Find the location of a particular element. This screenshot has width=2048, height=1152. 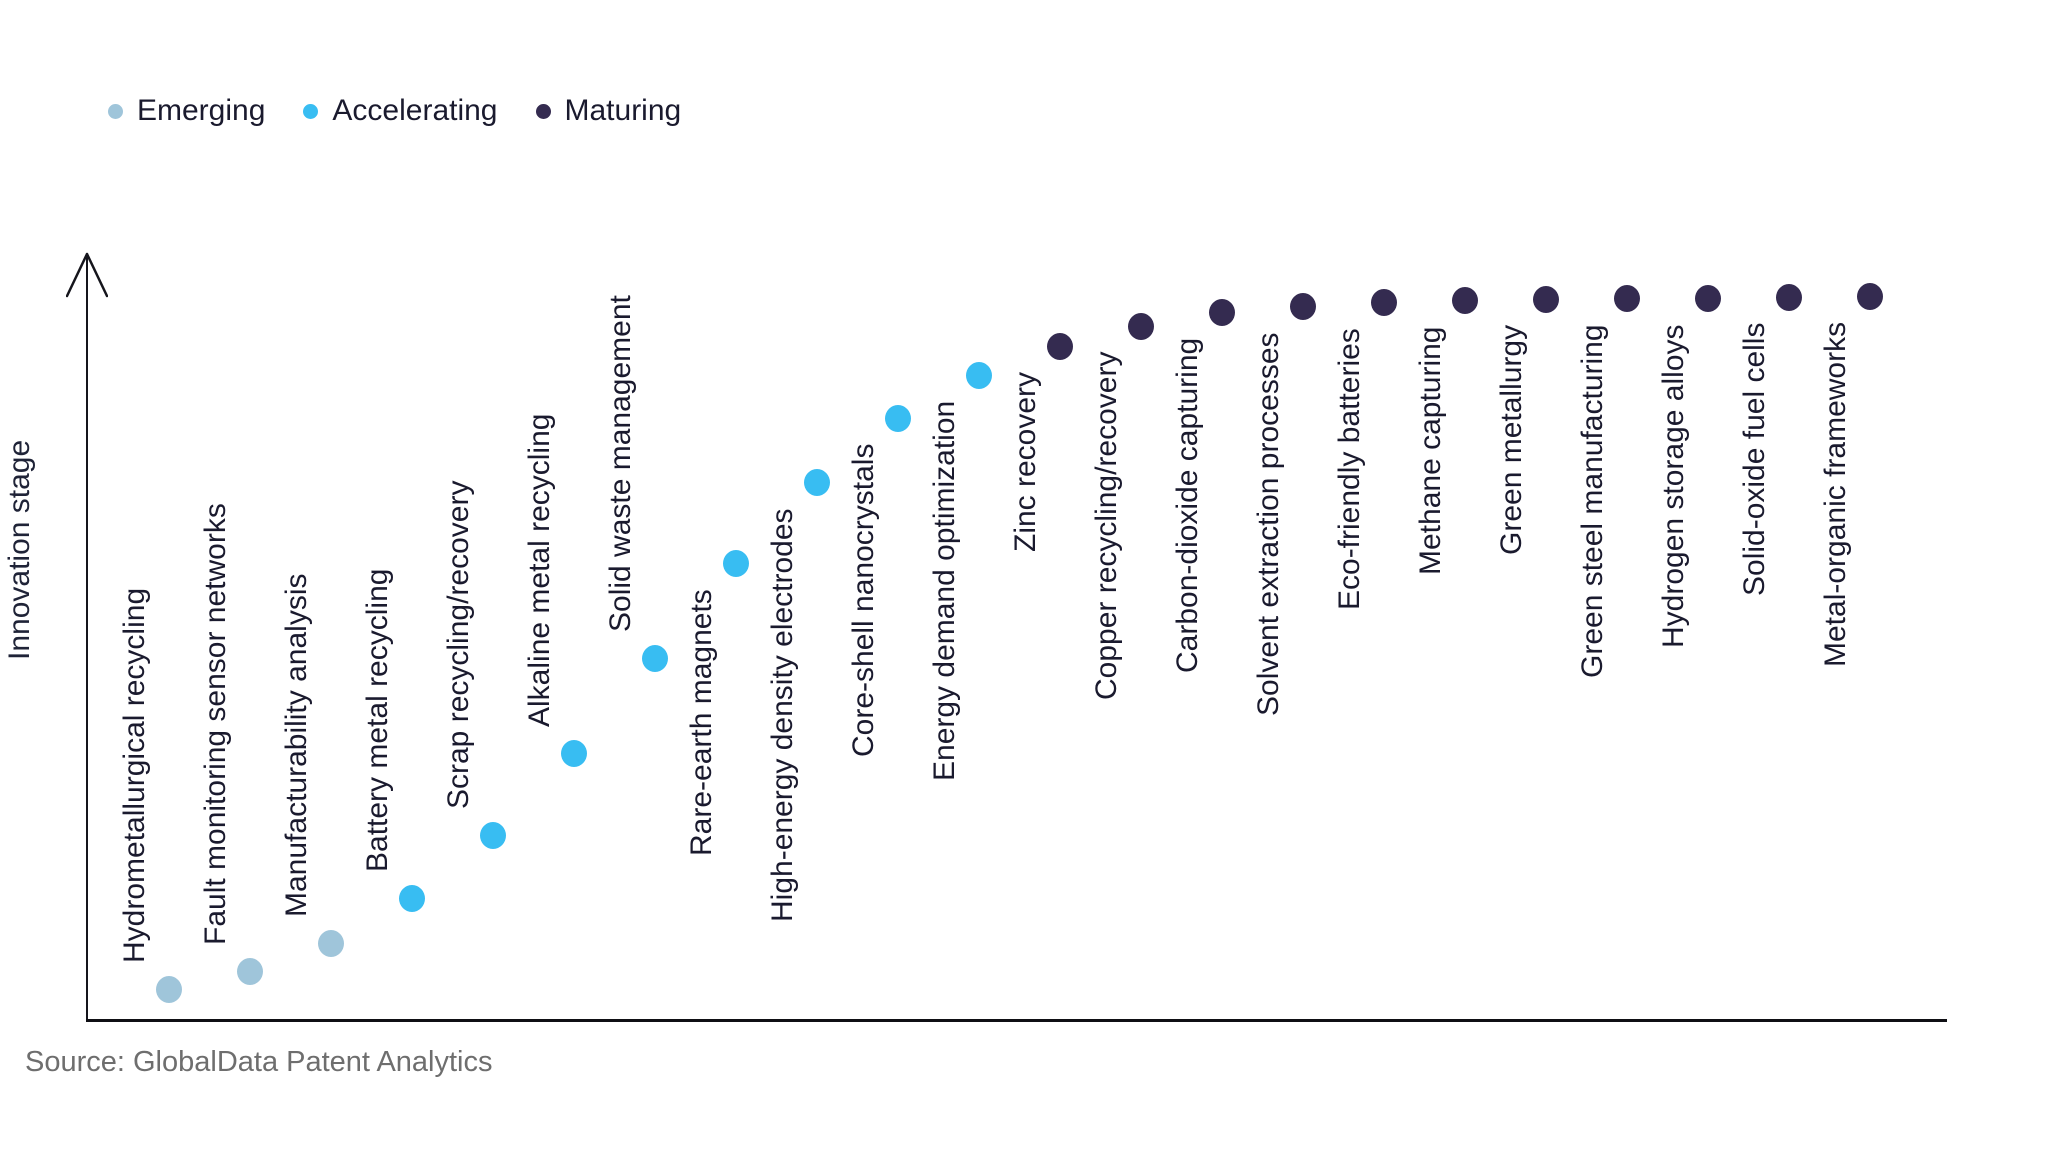

legend-label-maturing: Maturing is located at coordinates (623, 110).